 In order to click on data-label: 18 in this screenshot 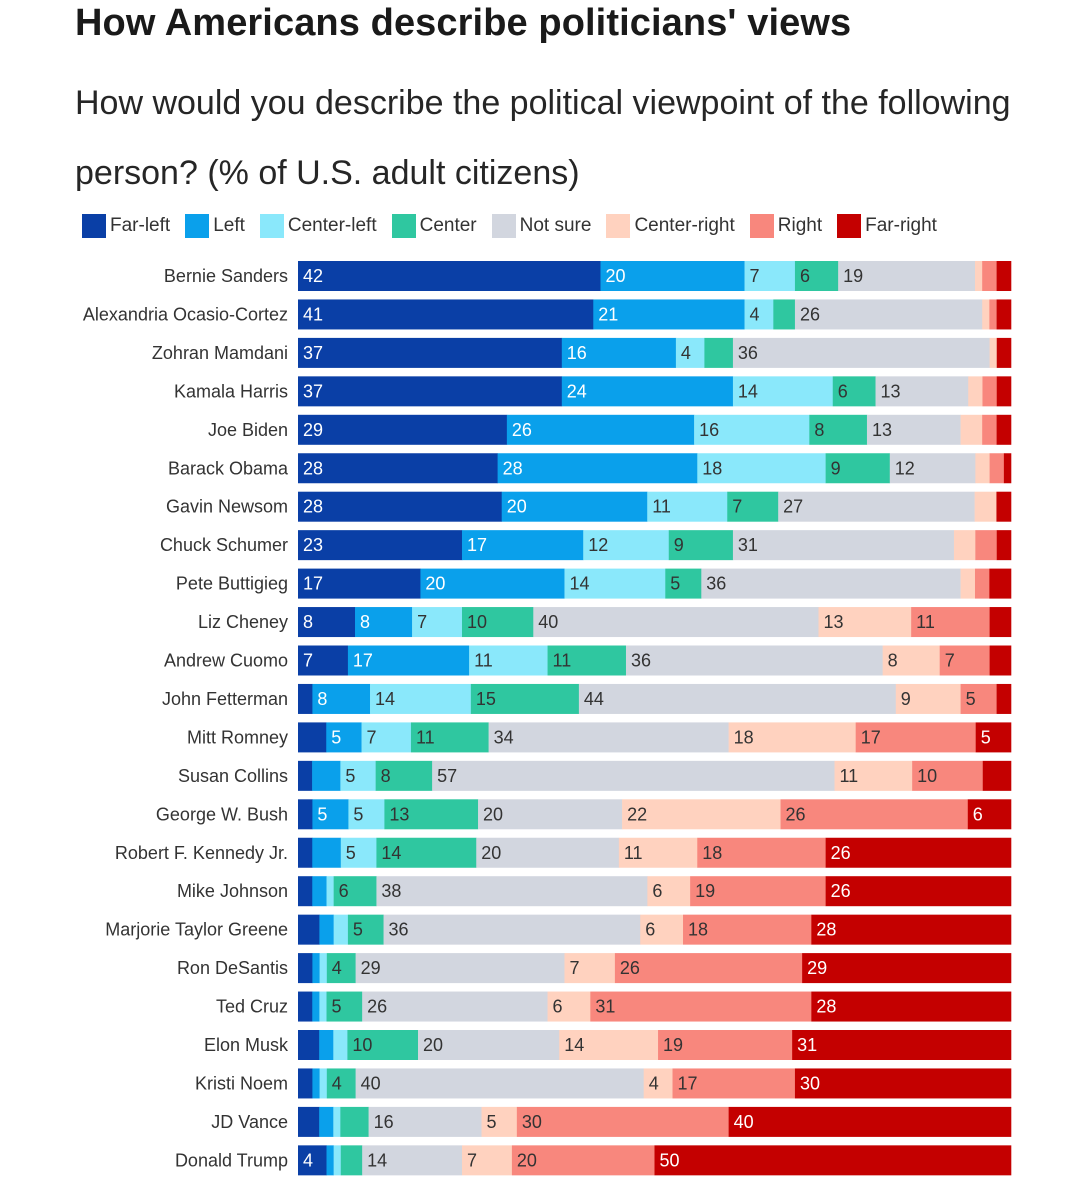, I will do `click(712, 468)`.